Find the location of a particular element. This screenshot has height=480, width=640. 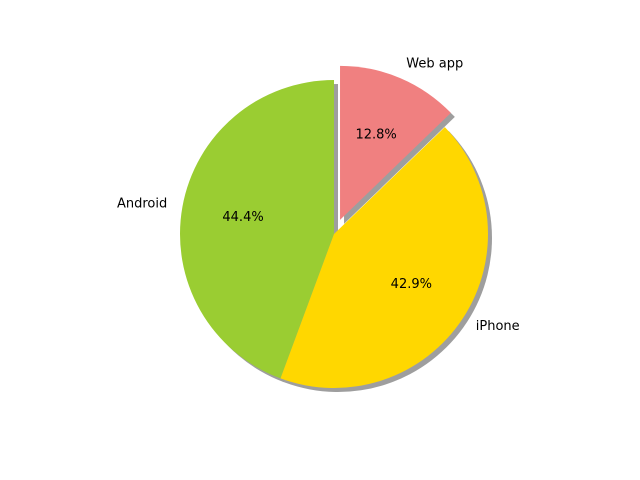

percent-label-iphone: 42.9% is located at coordinates (411, 284).